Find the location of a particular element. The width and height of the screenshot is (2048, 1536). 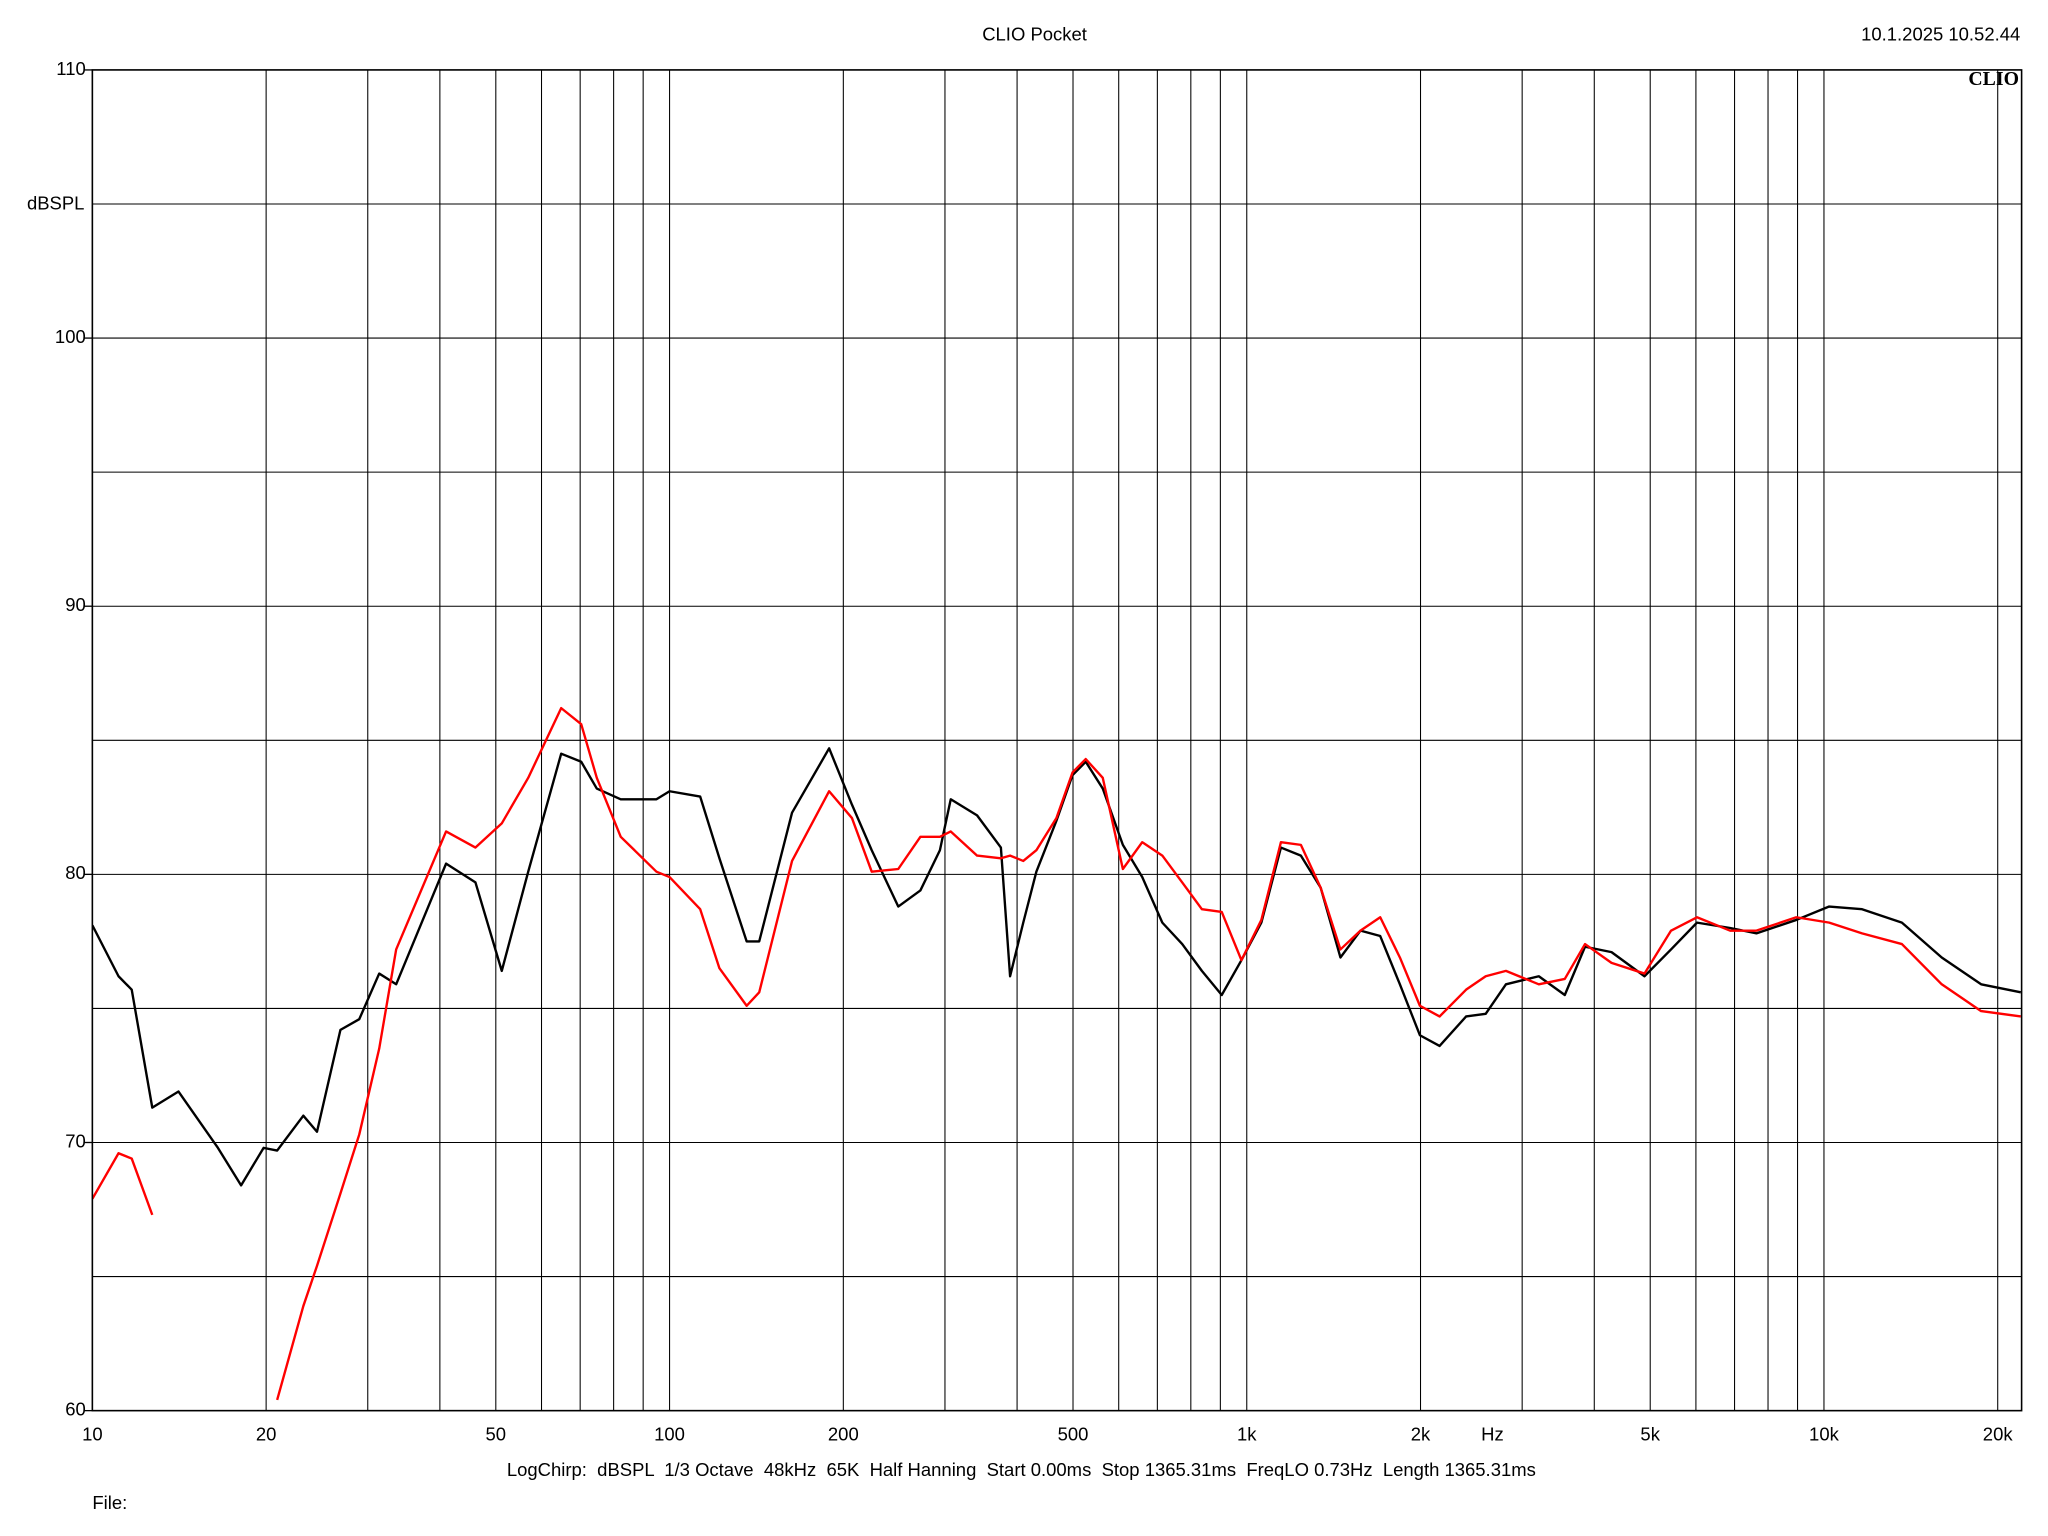

x-tick-label: 10k is located at coordinates (1824, 1434).